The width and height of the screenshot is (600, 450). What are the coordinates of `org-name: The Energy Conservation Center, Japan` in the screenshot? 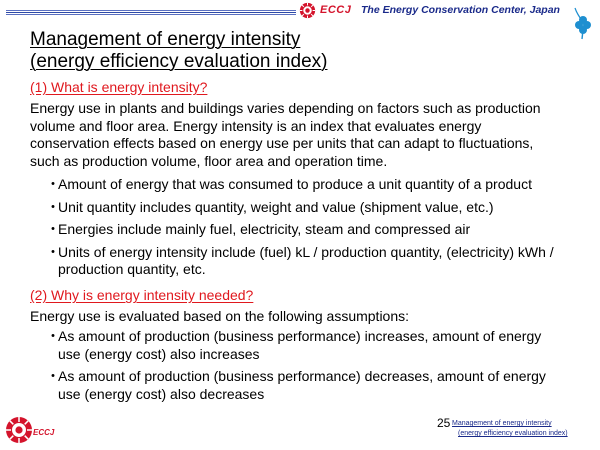 It's located at (460, 10).